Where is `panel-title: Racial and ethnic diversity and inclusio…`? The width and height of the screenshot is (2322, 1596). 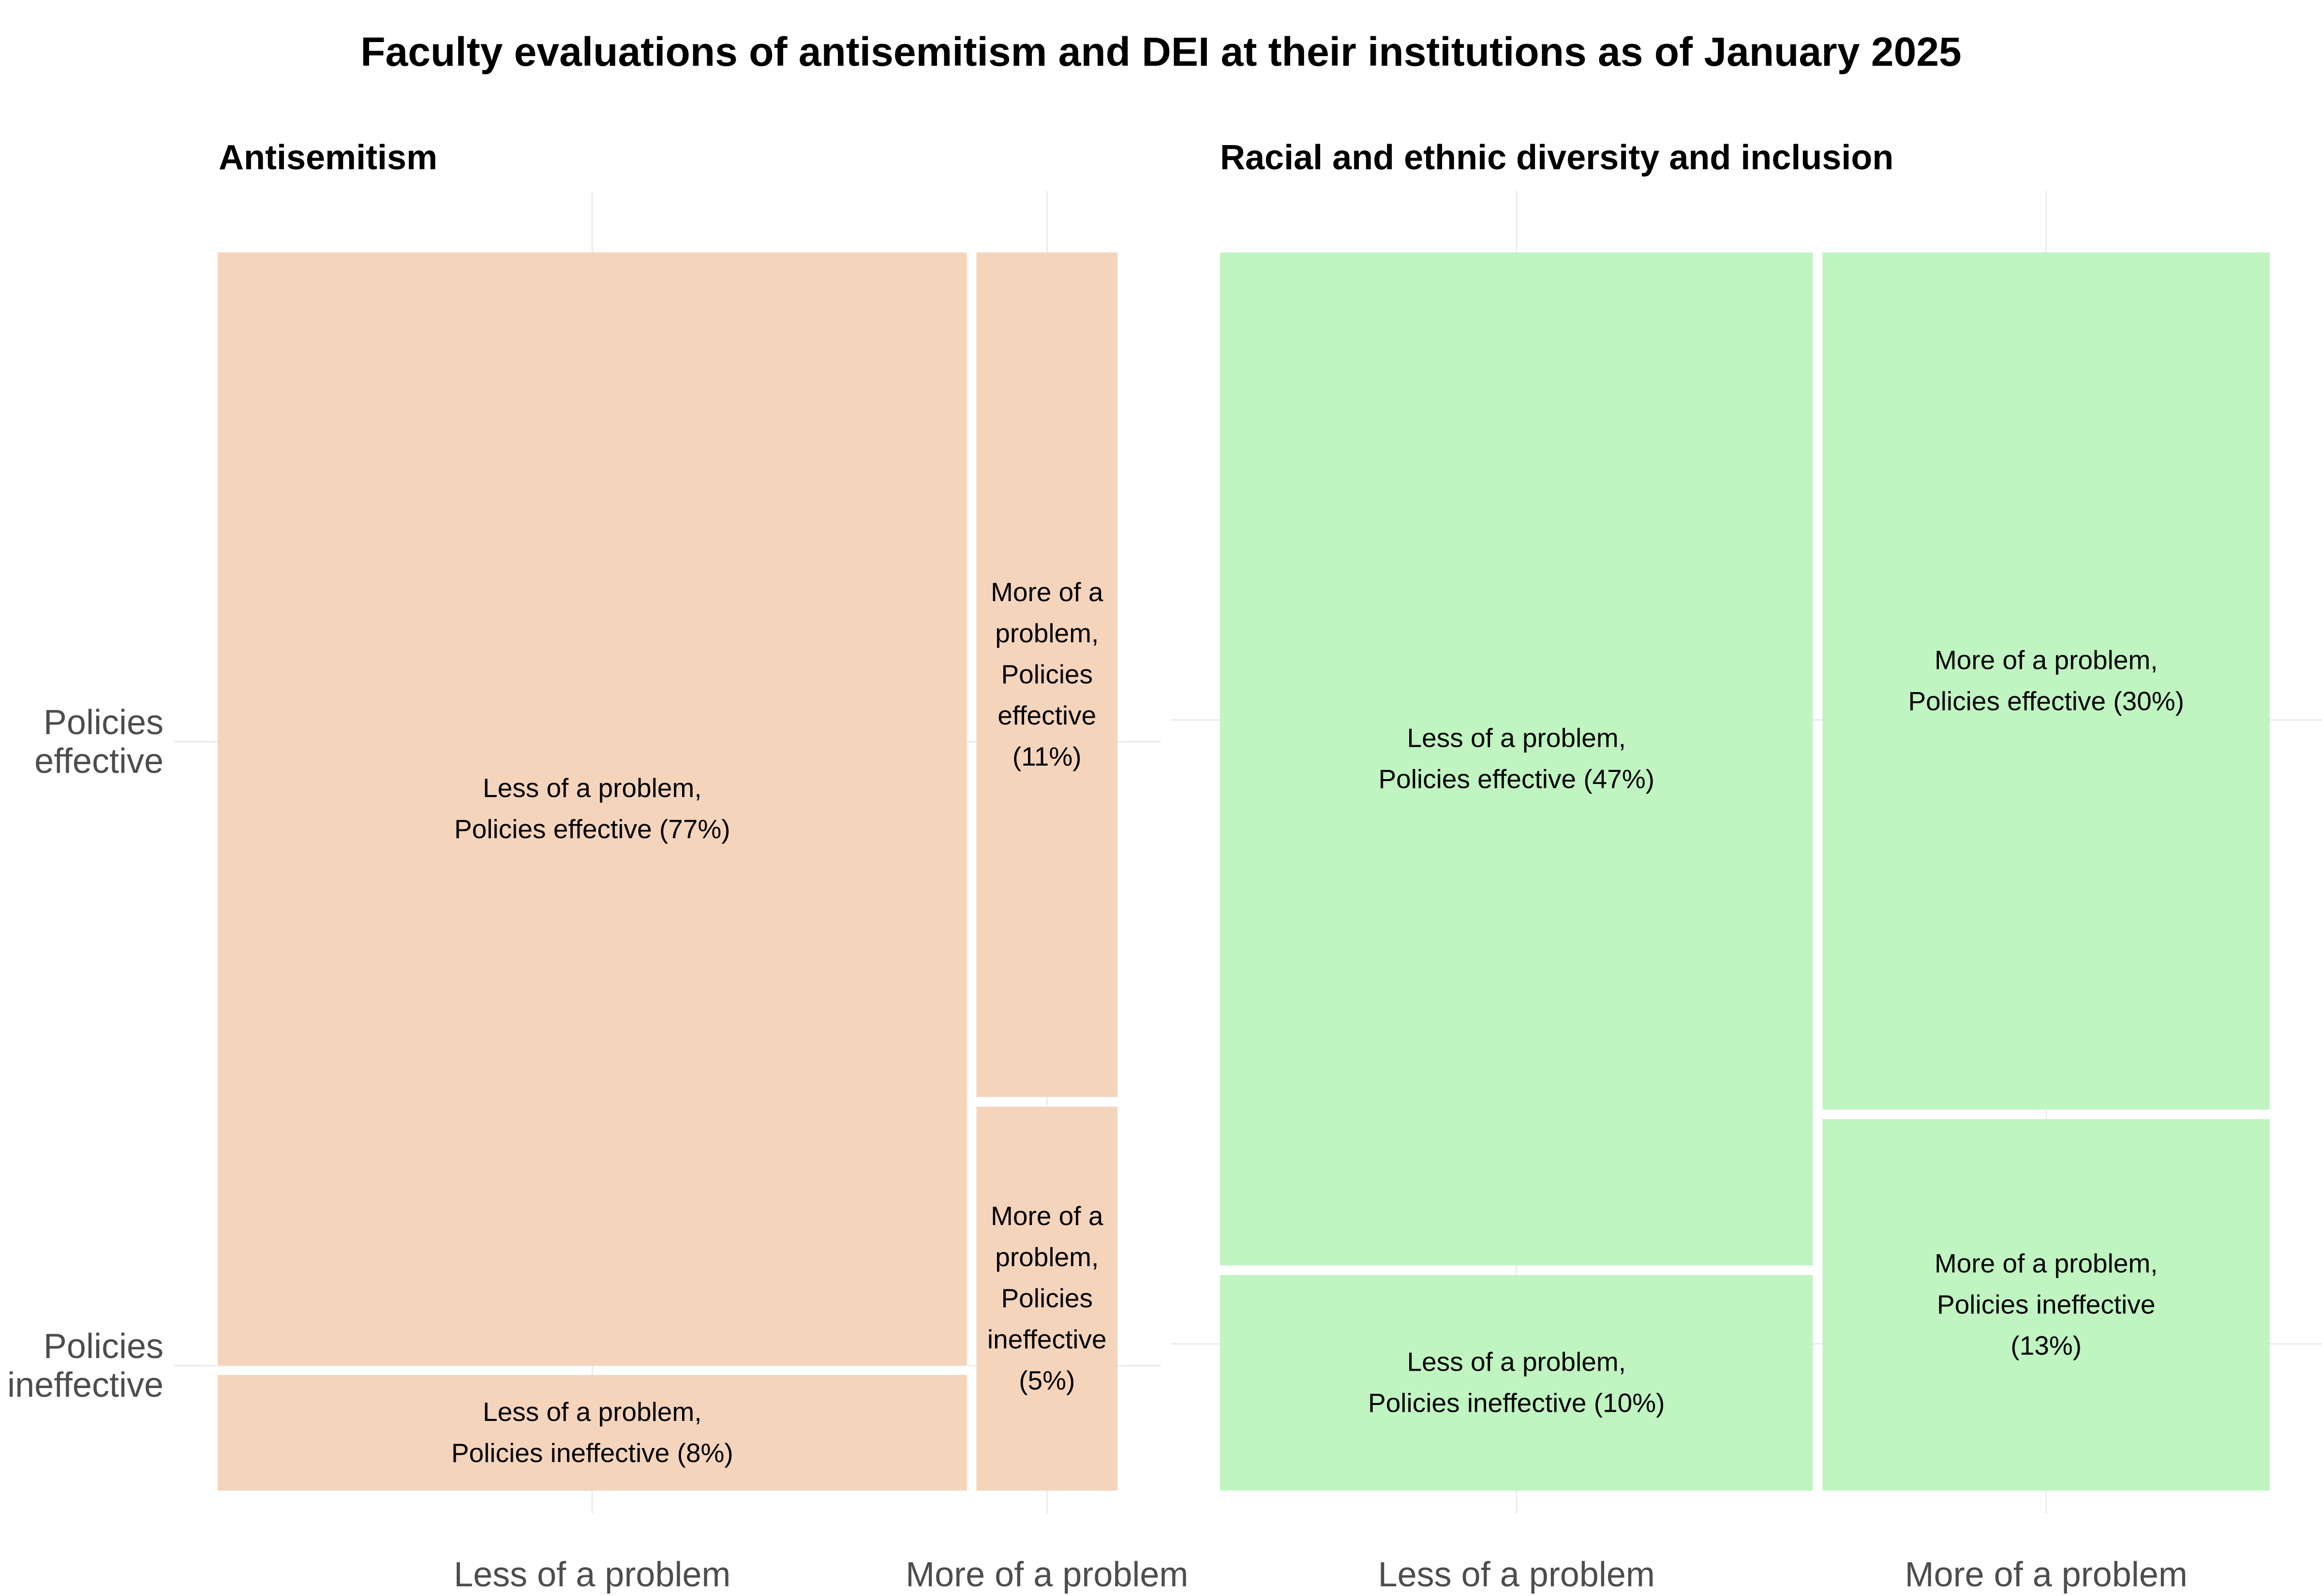 panel-title: Racial and ethnic diversity and inclusio… is located at coordinates (1556, 157).